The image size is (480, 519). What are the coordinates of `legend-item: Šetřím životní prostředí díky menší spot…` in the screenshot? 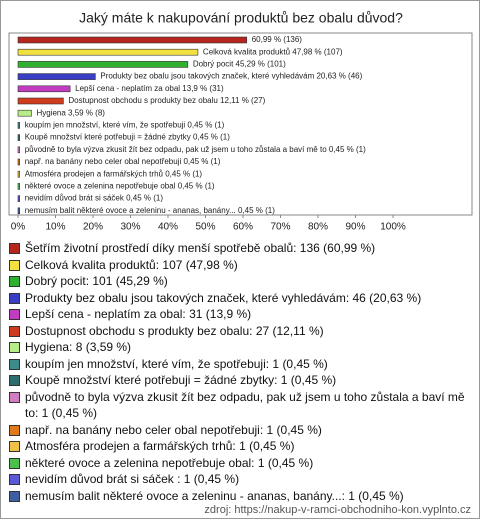 It's located at (240, 248).